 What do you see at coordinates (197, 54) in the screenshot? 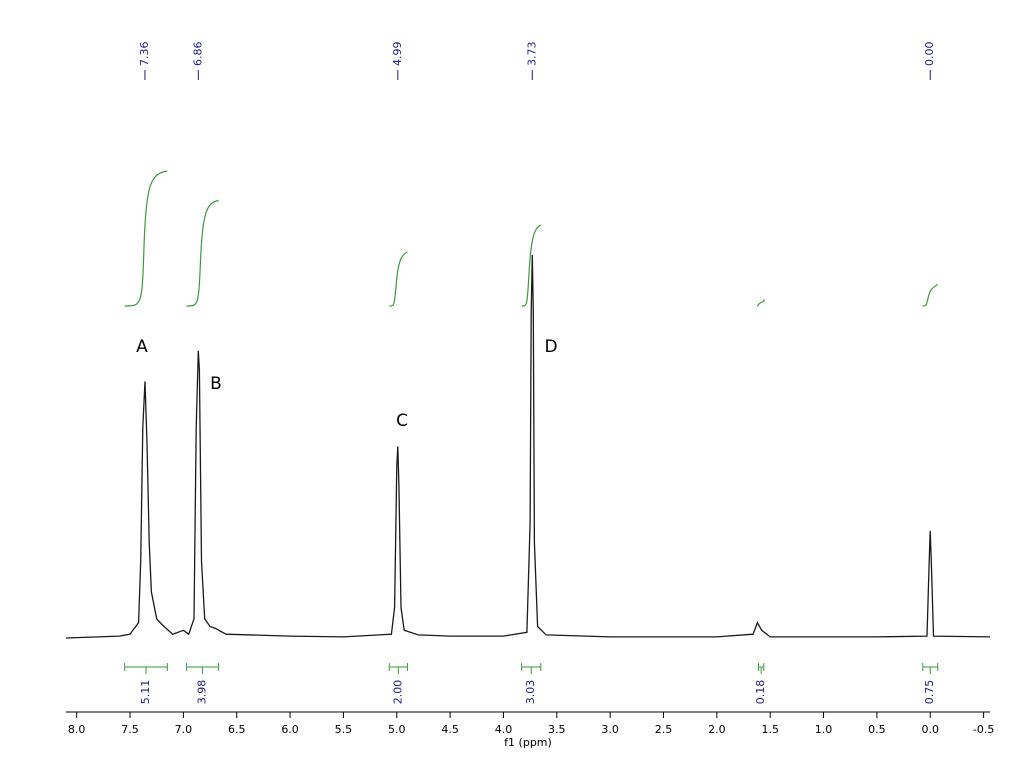
I see `peak-label: 6.86` at bounding box center [197, 54].